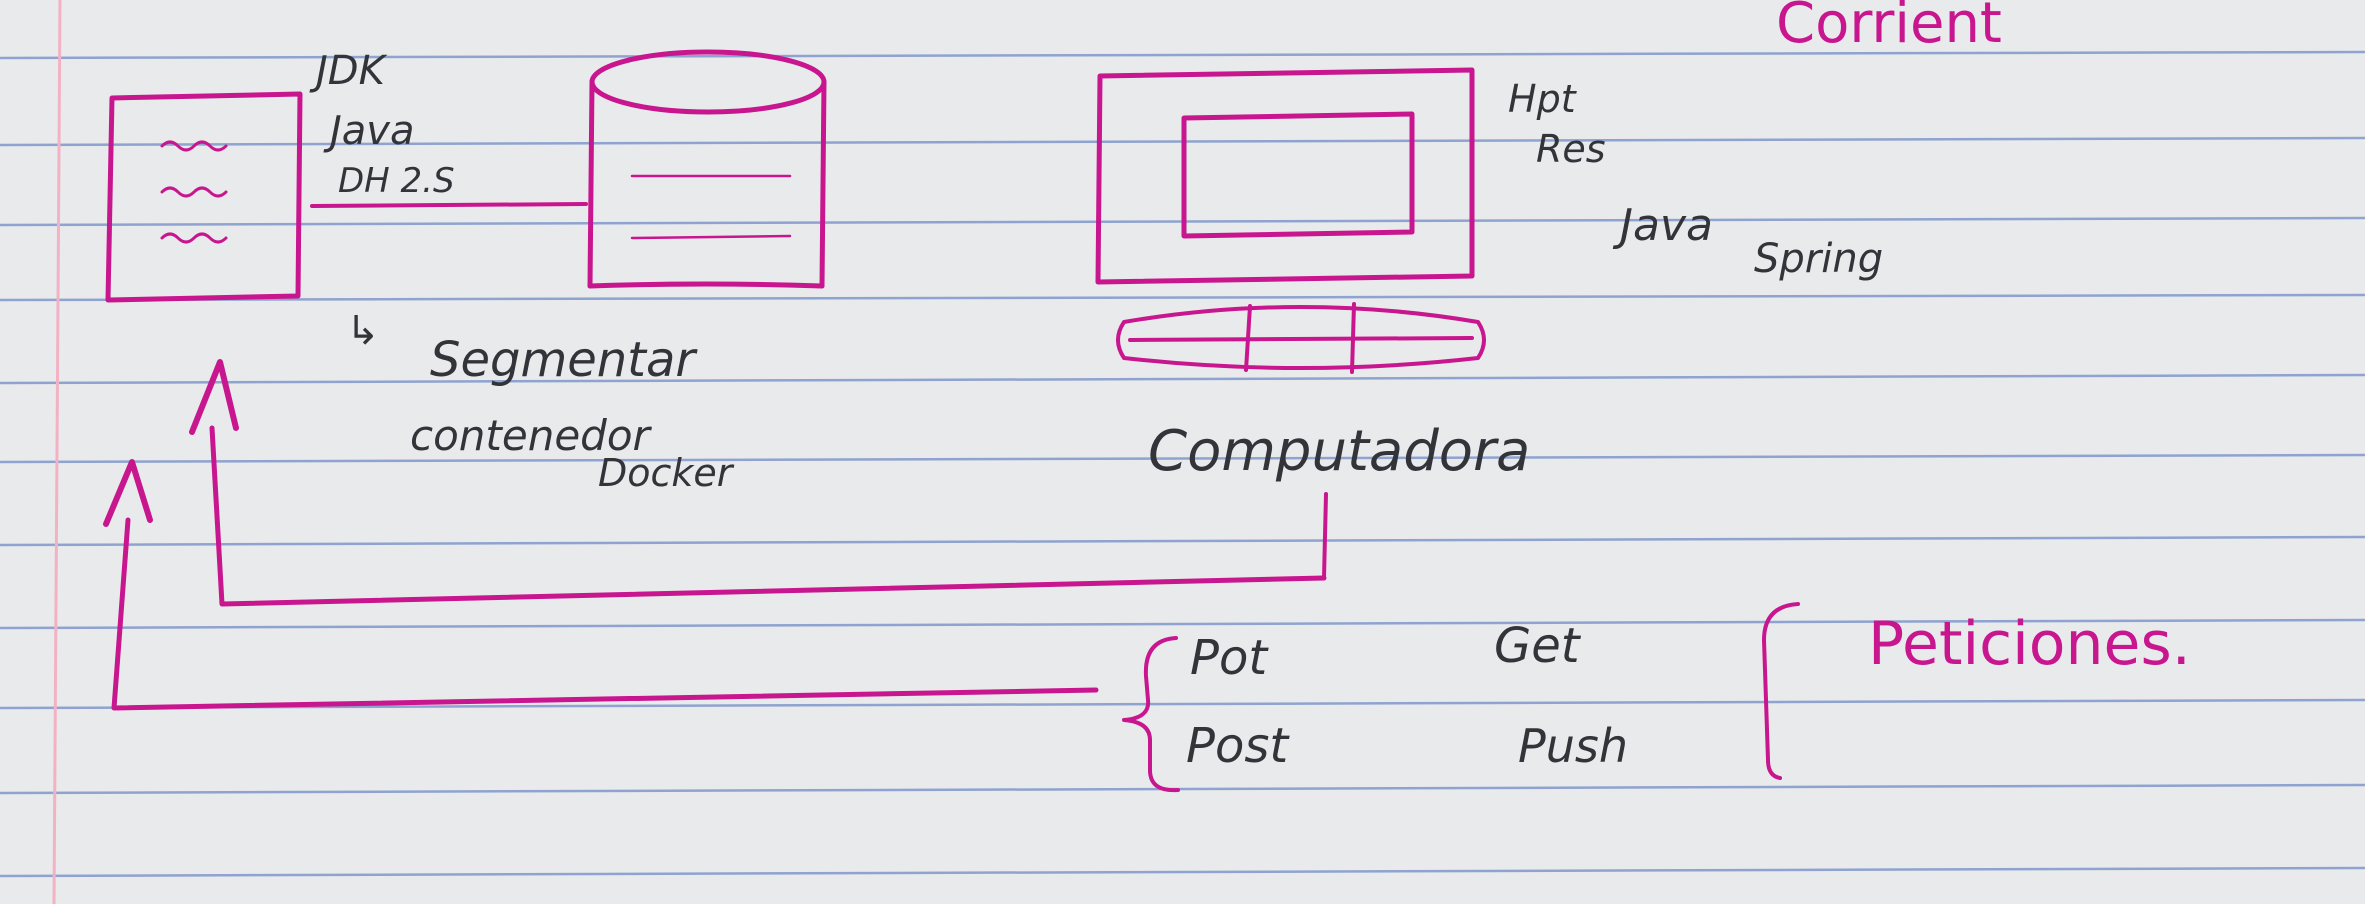 The width and height of the screenshot is (2365, 904). Describe the element at coordinates (666, 473) in the screenshot. I see `label-docker: Docker` at that location.